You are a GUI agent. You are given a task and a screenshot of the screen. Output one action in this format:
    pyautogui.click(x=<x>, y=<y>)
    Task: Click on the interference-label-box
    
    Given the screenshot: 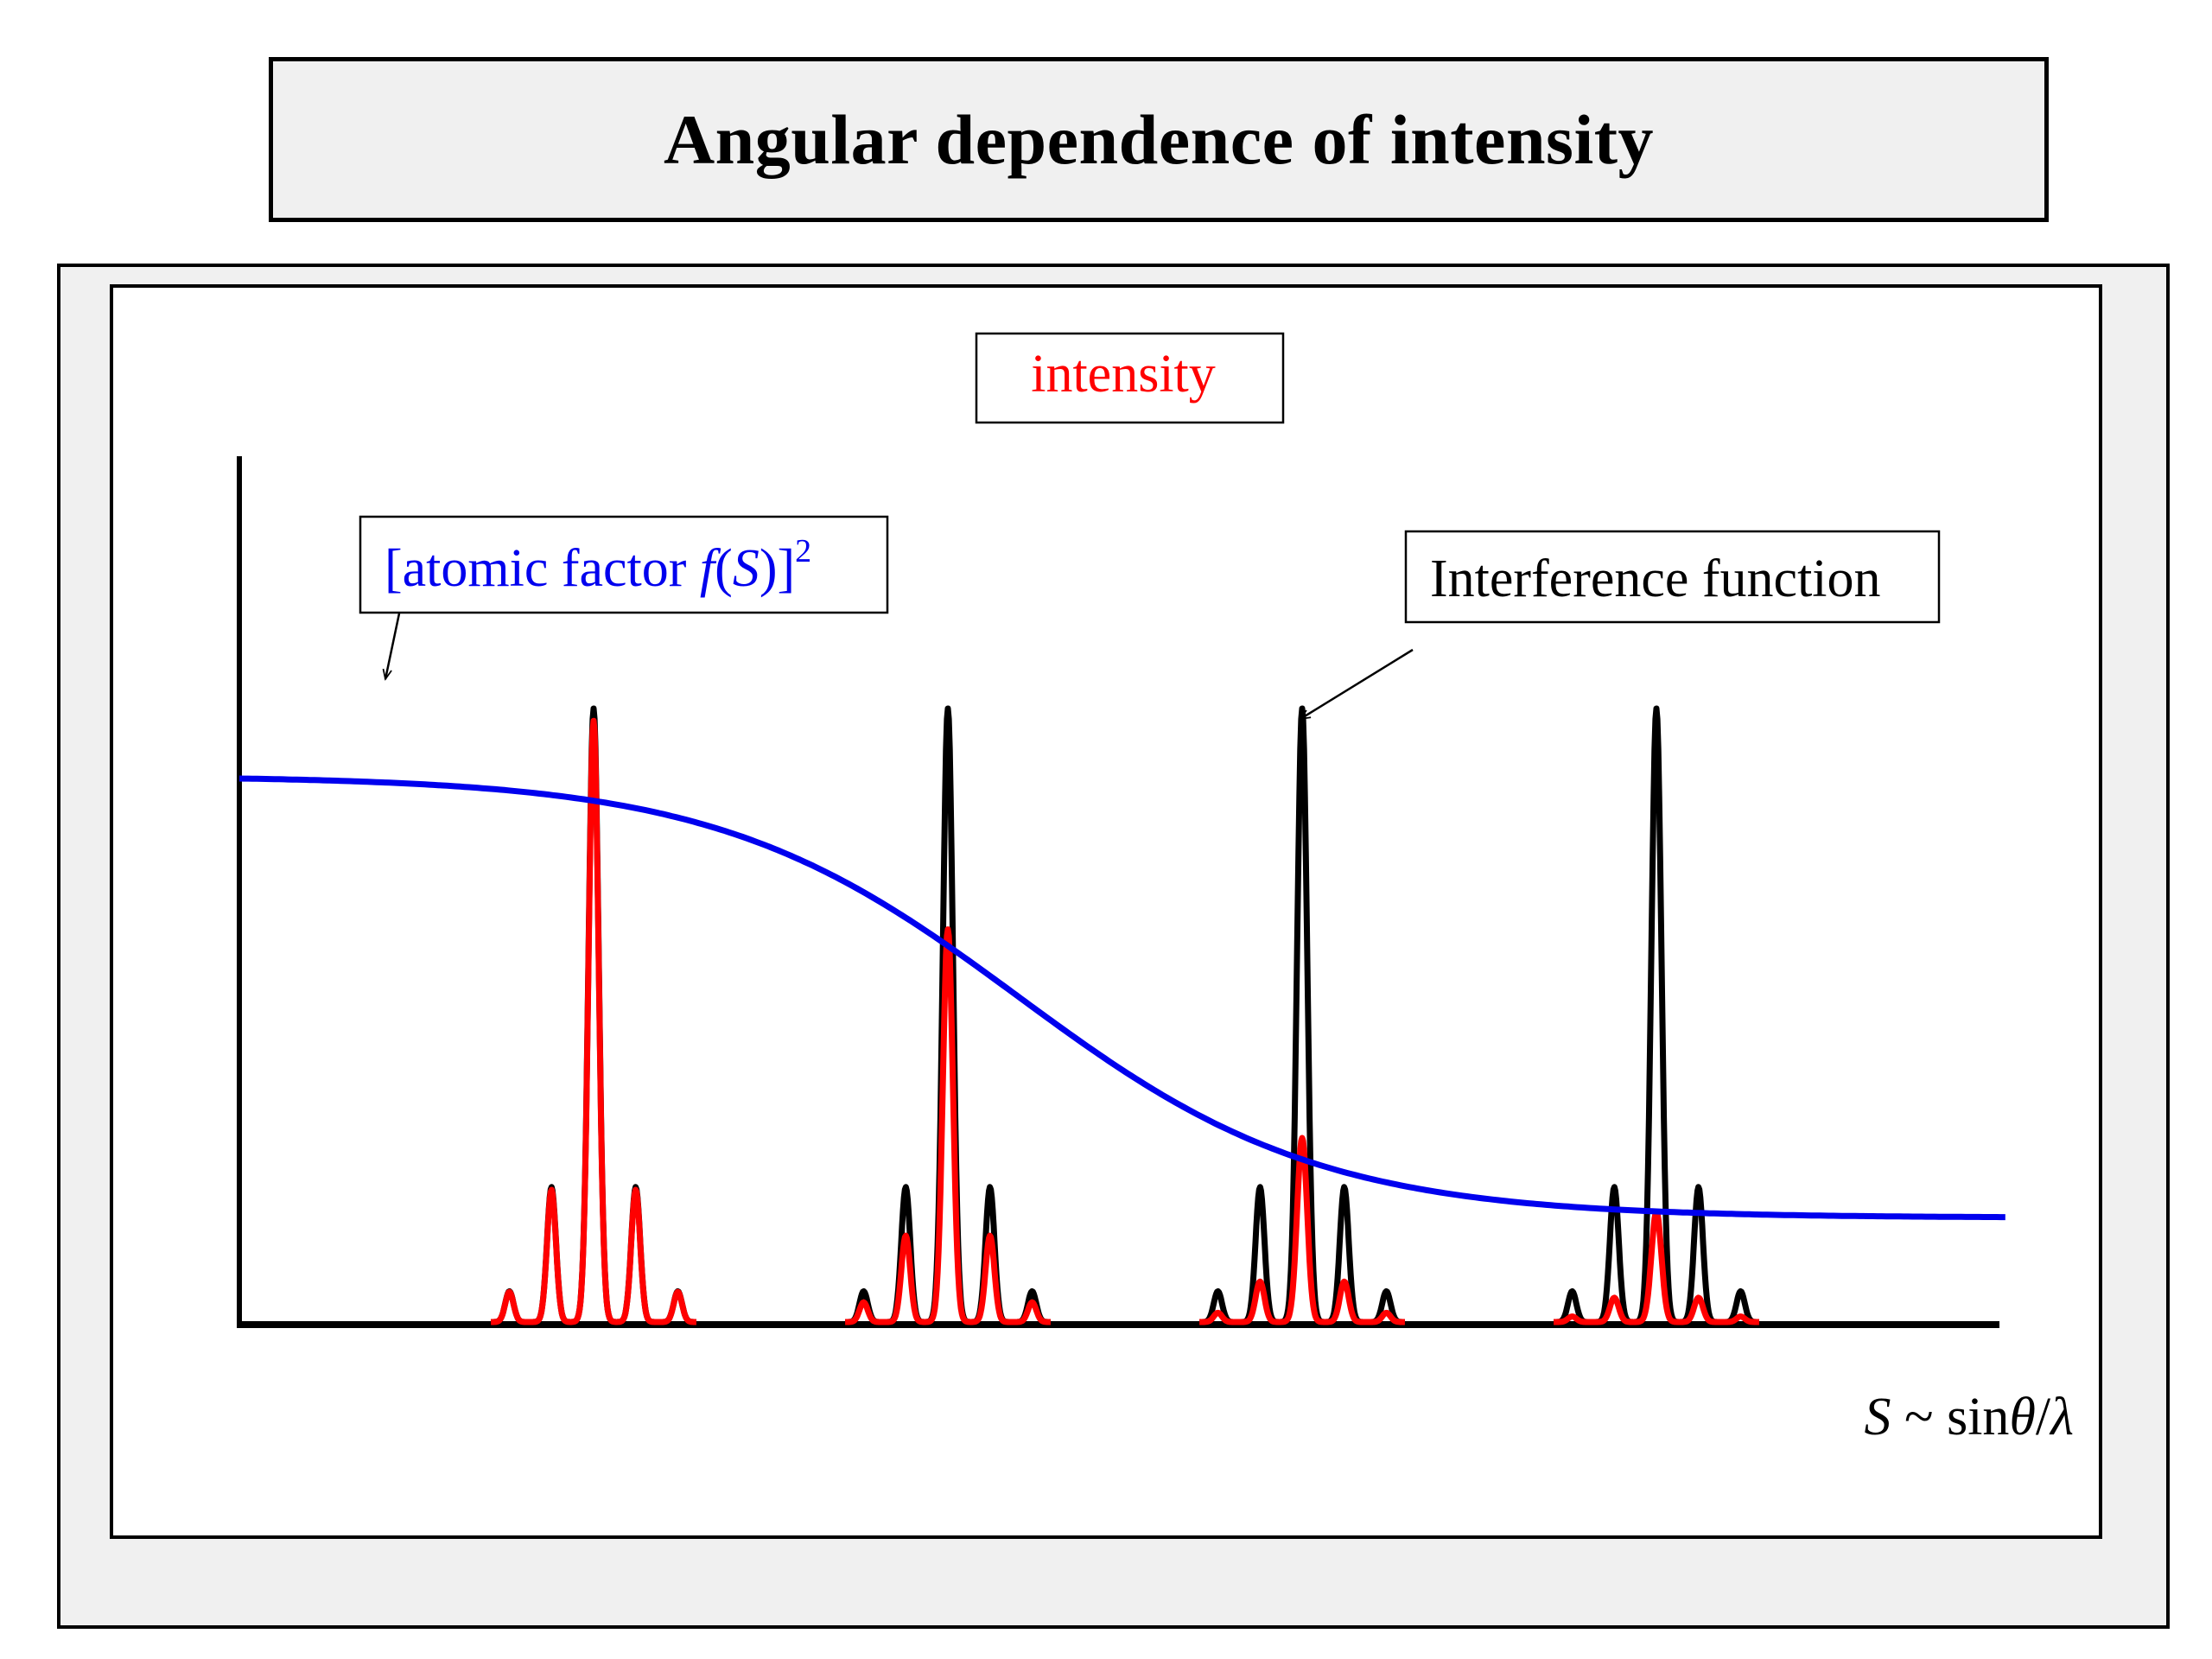 What is the action you would take?
    pyautogui.click(x=1672, y=577)
    